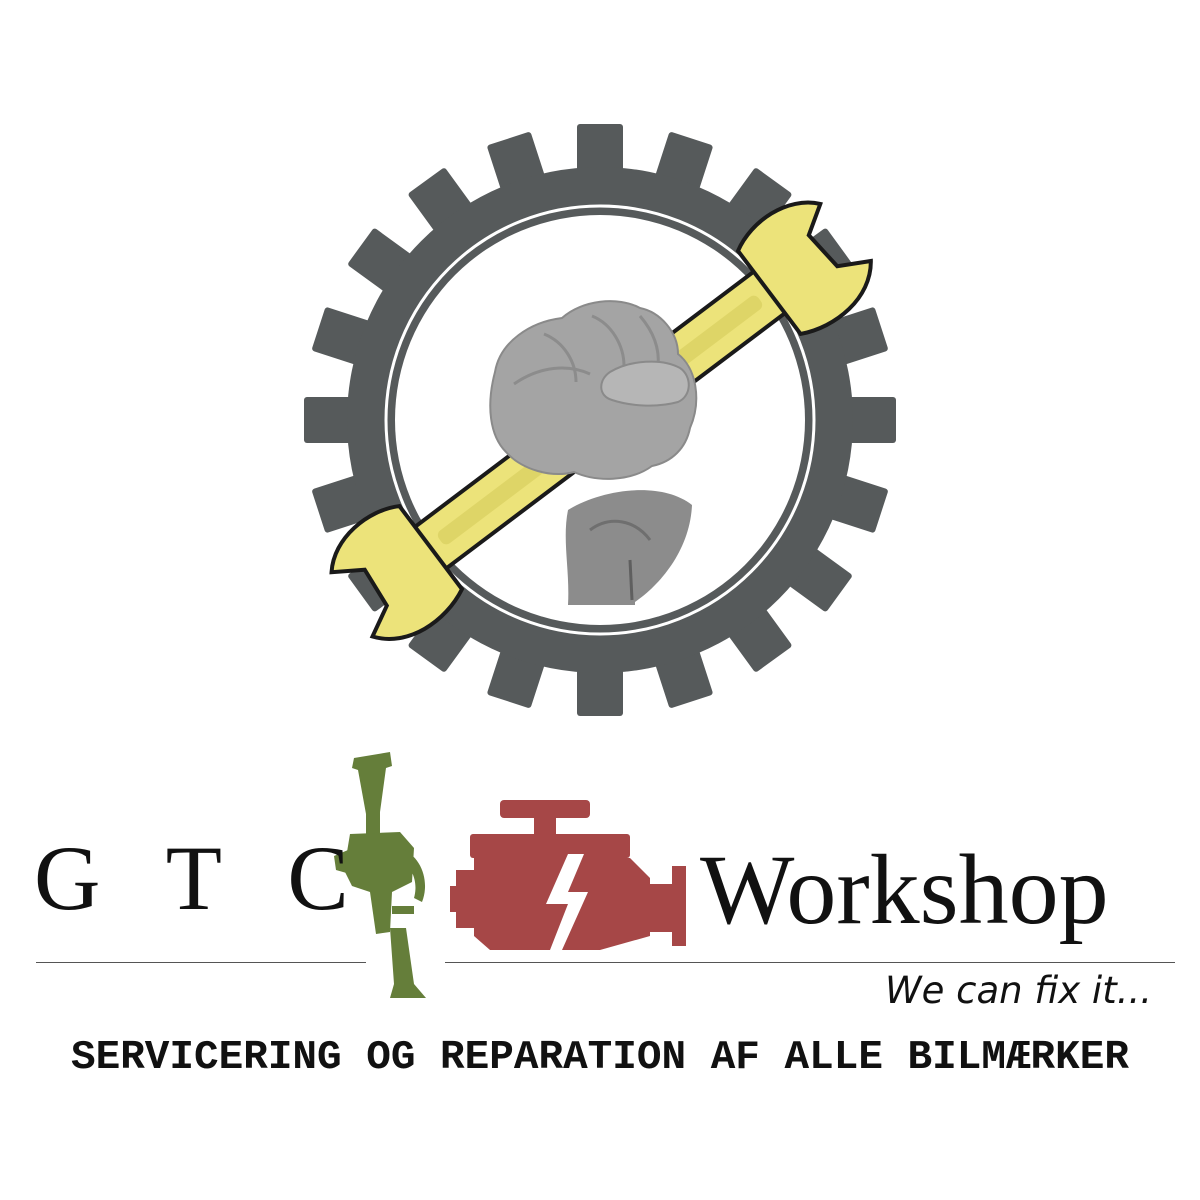 This screenshot has height=1200, width=1200. Describe the element at coordinates (201, 962) in the screenshot. I see `divider-left` at that location.